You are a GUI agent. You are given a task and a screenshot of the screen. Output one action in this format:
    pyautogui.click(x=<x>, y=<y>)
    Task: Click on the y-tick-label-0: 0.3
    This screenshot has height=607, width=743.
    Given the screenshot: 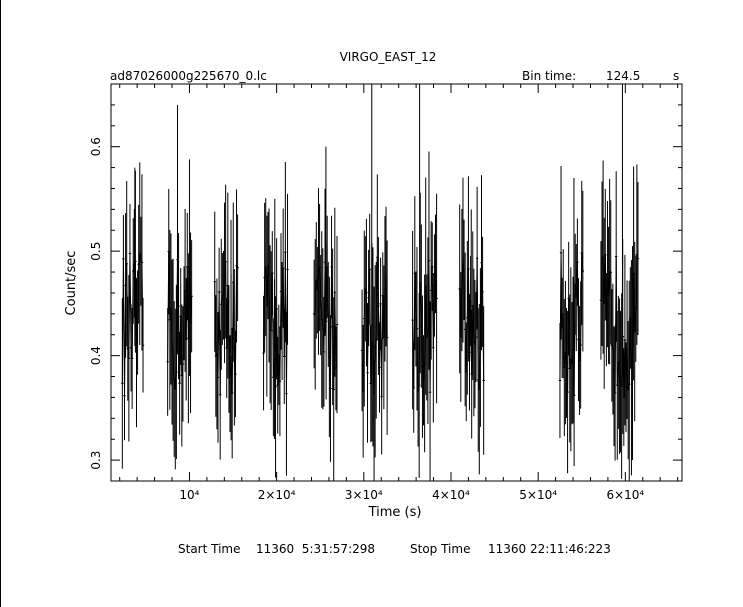 What is the action you would take?
    pyautogui.click(x=96, y=460)
    